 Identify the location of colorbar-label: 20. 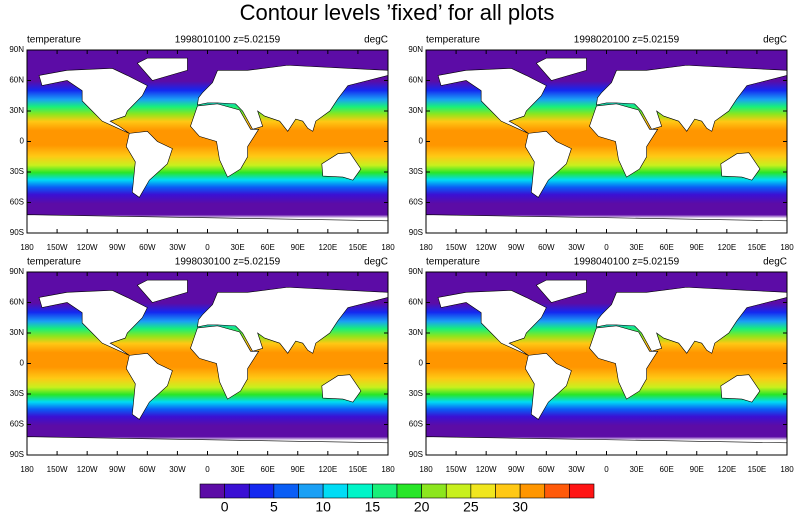
(422, 507).